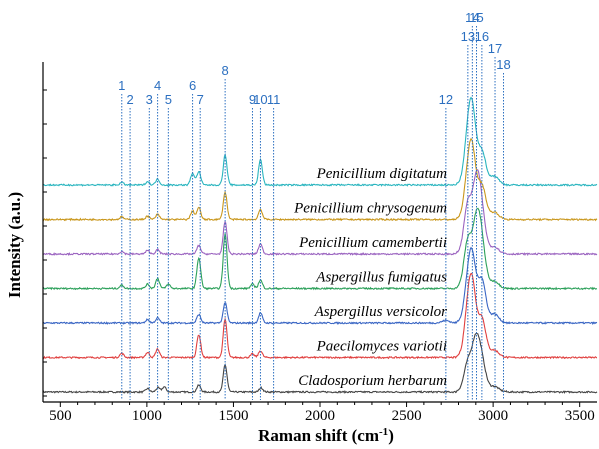 The width and height of the screenshot is (599, 449). I want to click on x-tick-label-2500: 2500, so click(407, 416).